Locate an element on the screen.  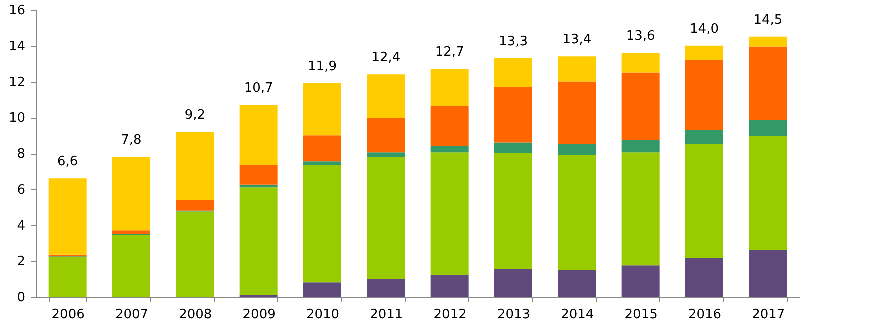
y-tick-label: 0 is located at coordinates (21, 298).